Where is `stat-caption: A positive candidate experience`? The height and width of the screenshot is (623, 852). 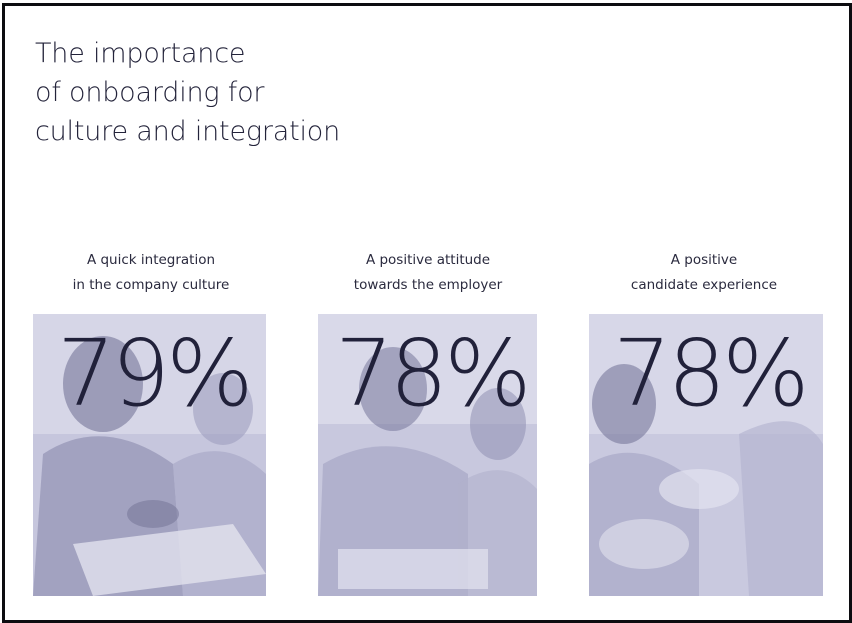 stat-caption: A positive candidate experience is located at coordinates (704, 273).